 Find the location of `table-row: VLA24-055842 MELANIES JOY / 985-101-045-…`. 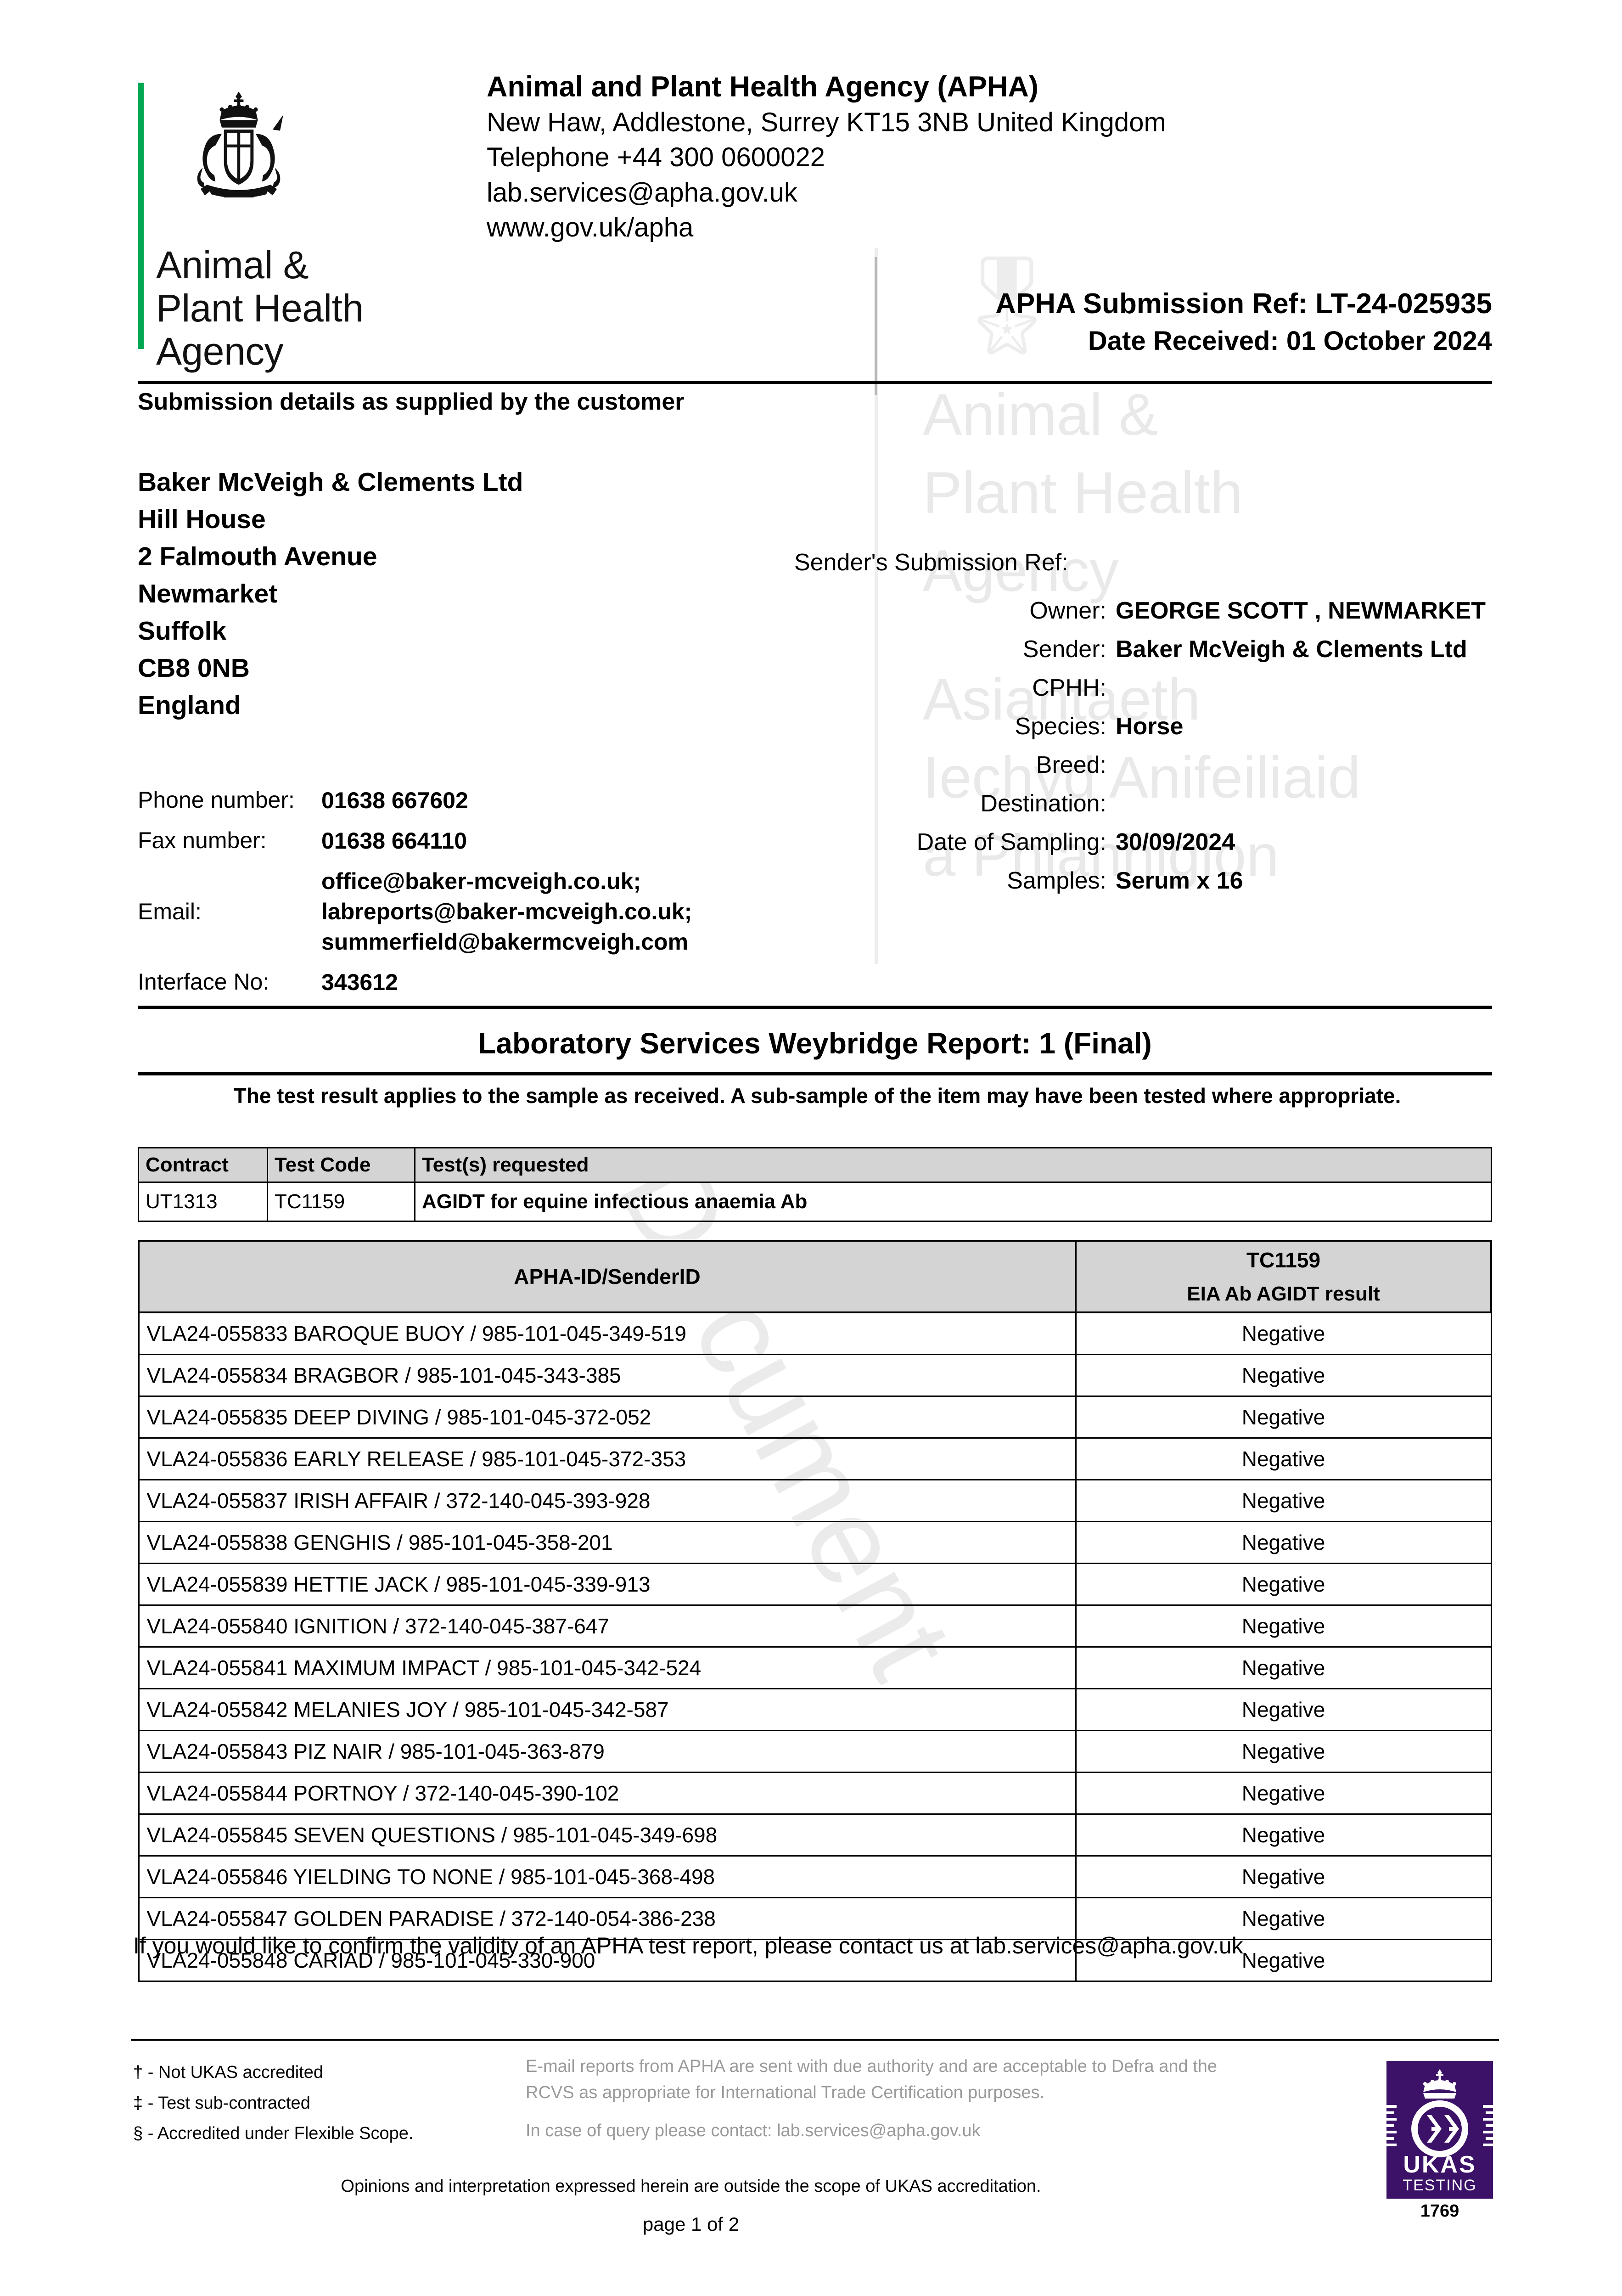

table-row: VLA24-055842 MELANIES JOY / 985-101-045-… is located at coordinates (815, 1709).